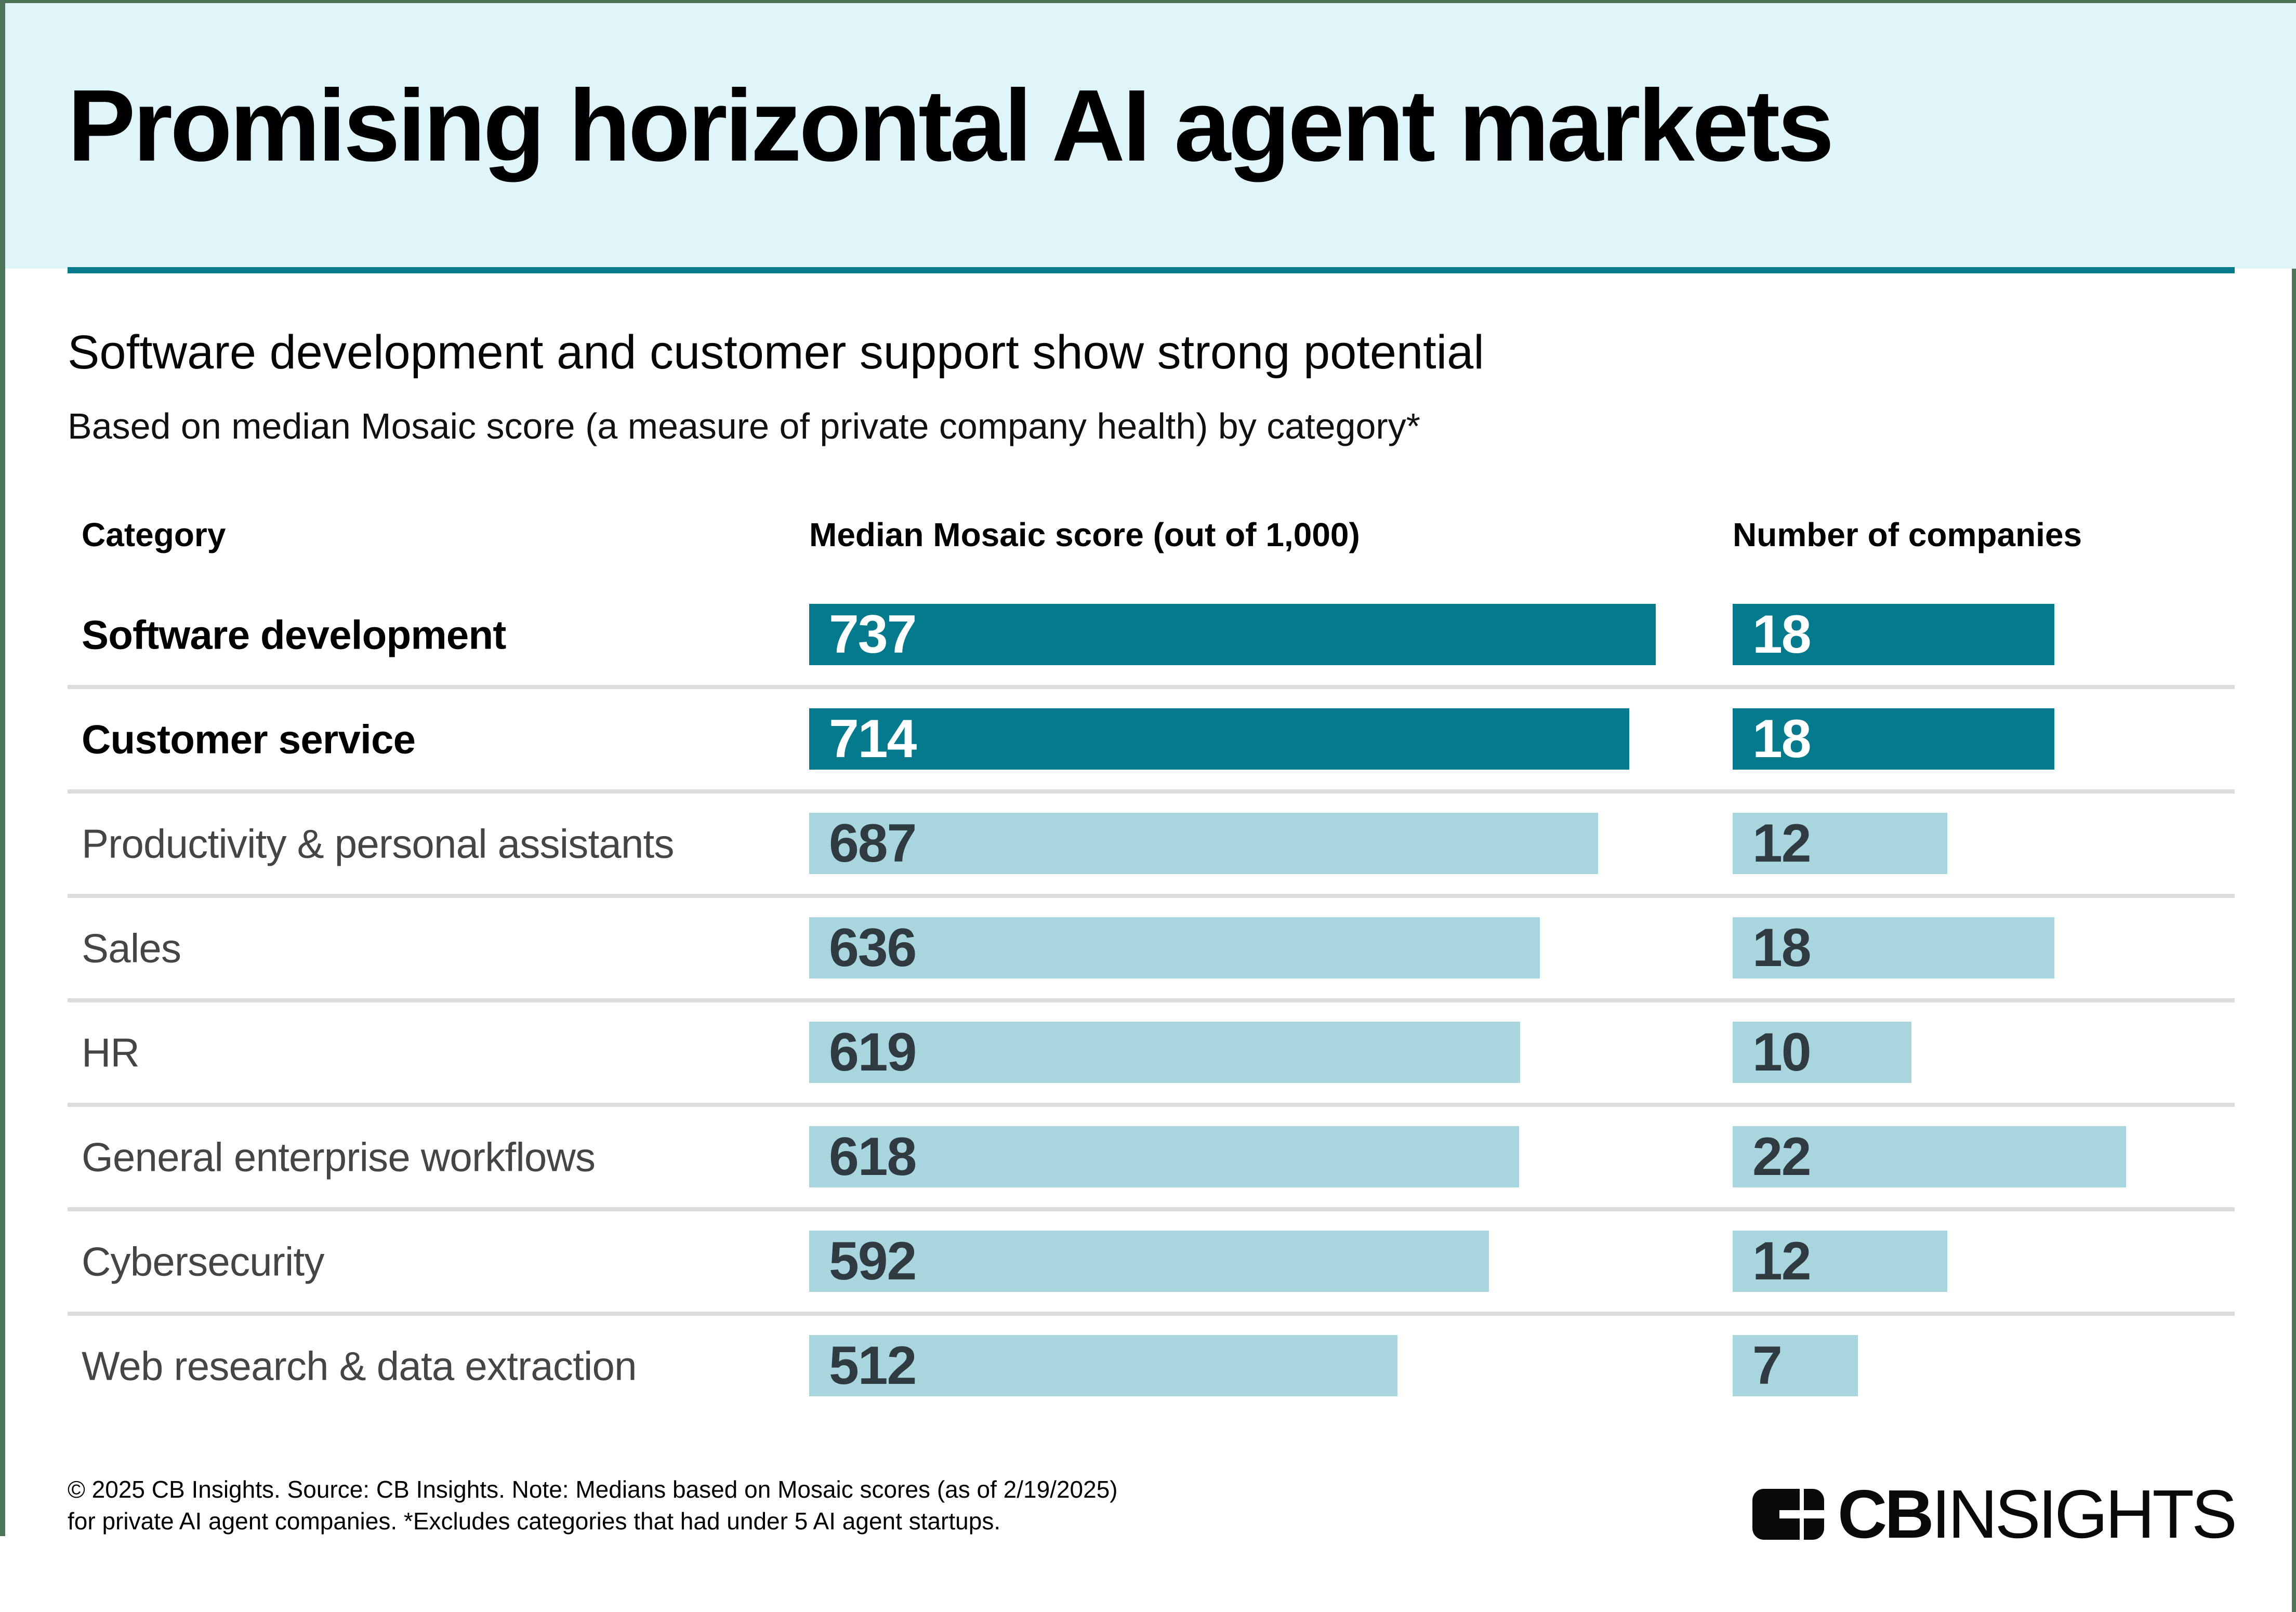 This screenshot has width=2296, height=1612. I want to click on category-label: HR, so click(111, 1052).